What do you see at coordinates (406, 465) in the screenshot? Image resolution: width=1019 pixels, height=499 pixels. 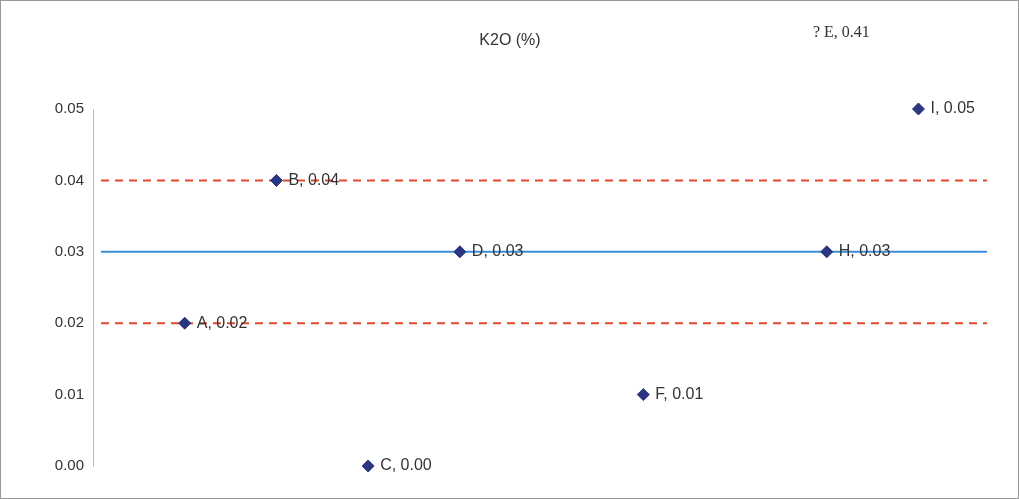 I see `data-label: C, 0.00` at bounding box center [406, 465].